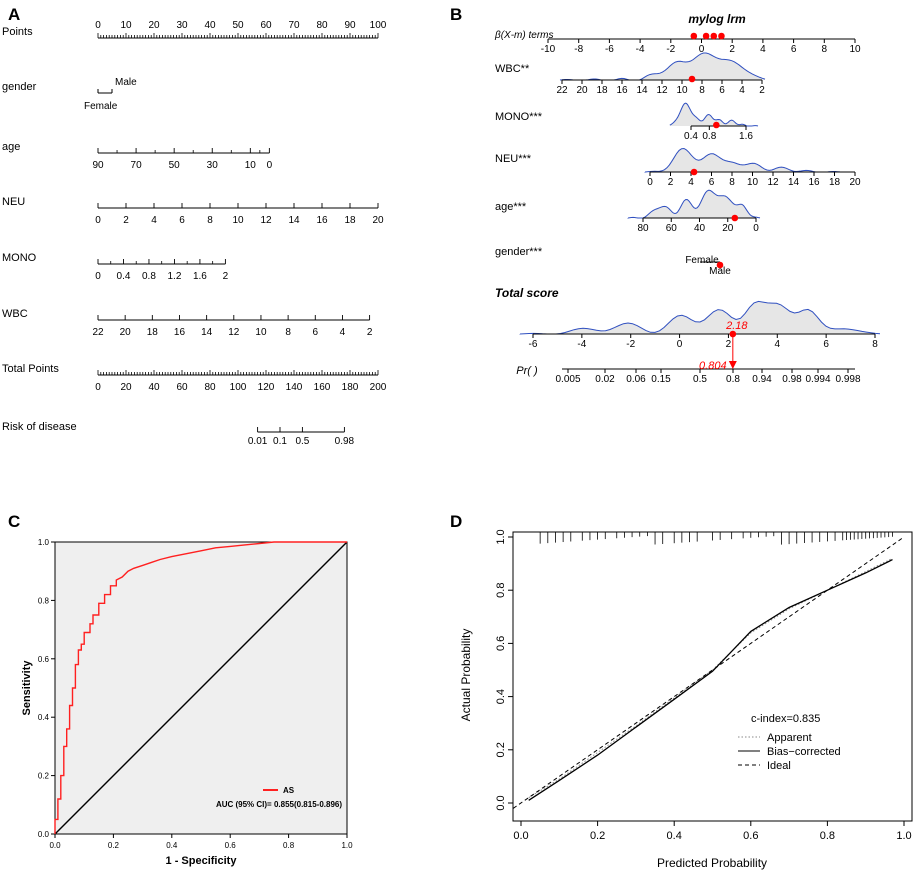  I want to click on wbc-point, so click(692, 79).